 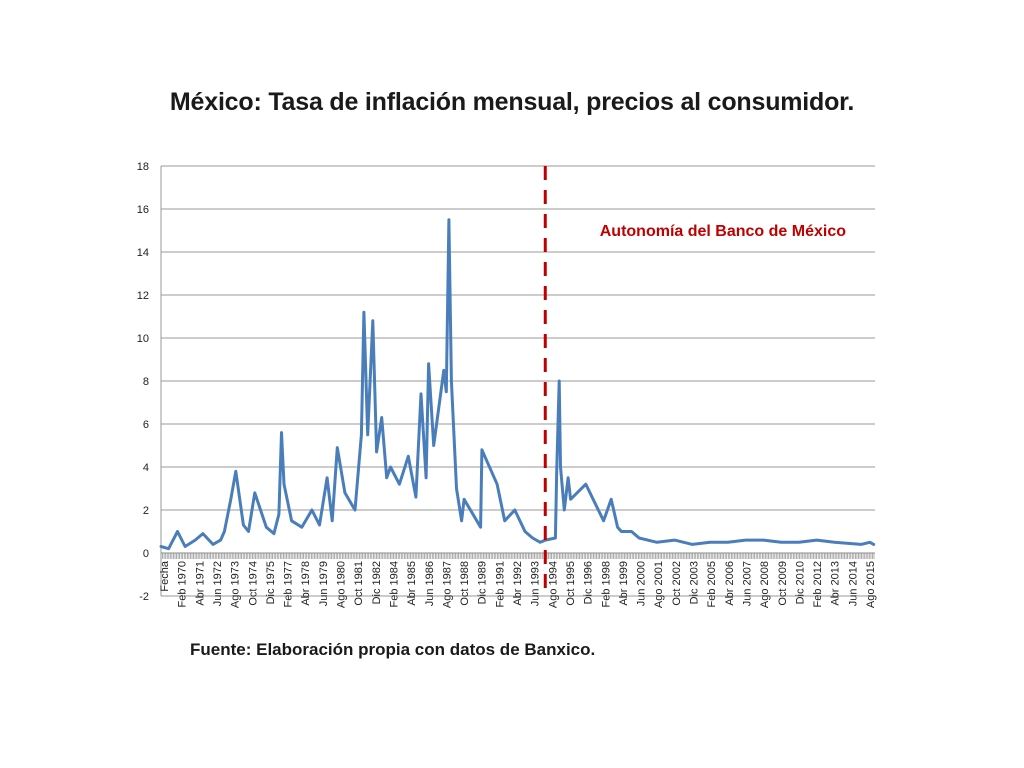 I want to click on x-axis-minor-ticks, so click(x=517, y=556).